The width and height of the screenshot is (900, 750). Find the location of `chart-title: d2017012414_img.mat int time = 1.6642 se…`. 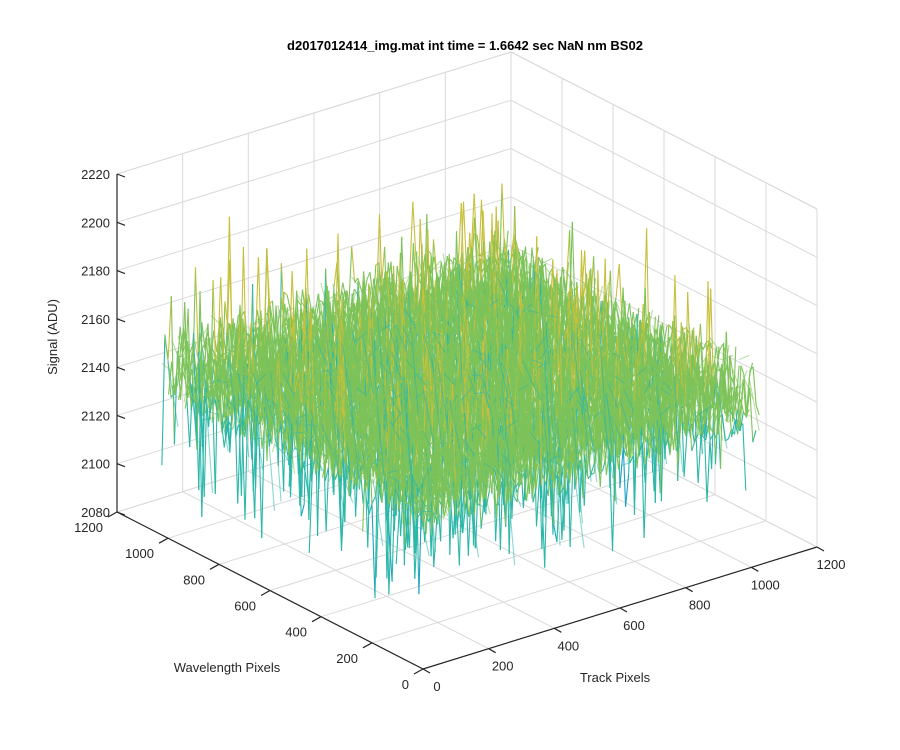

chart-title: d2017012414_img.mat int time = 1.6642 se… is located at coordinates (465, 45).